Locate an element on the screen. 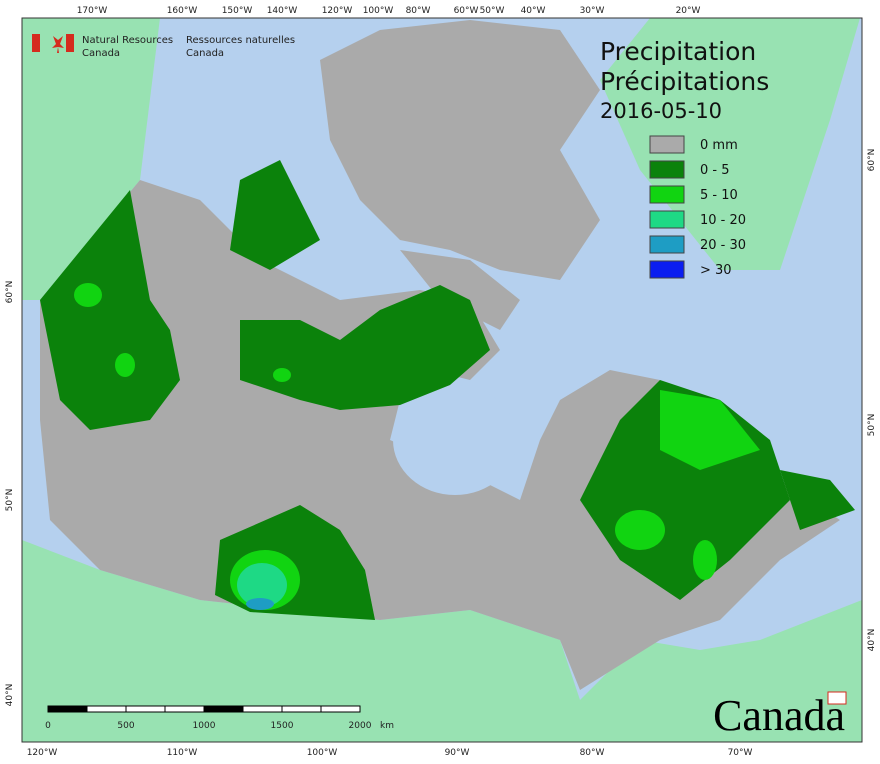  legend-label: 10 - 20 is located at coordinates (723, 220).